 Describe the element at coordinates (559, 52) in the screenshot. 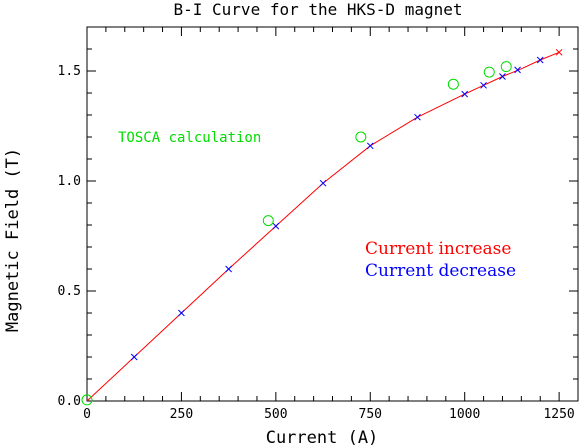

I see `series-end-marker` at that location.